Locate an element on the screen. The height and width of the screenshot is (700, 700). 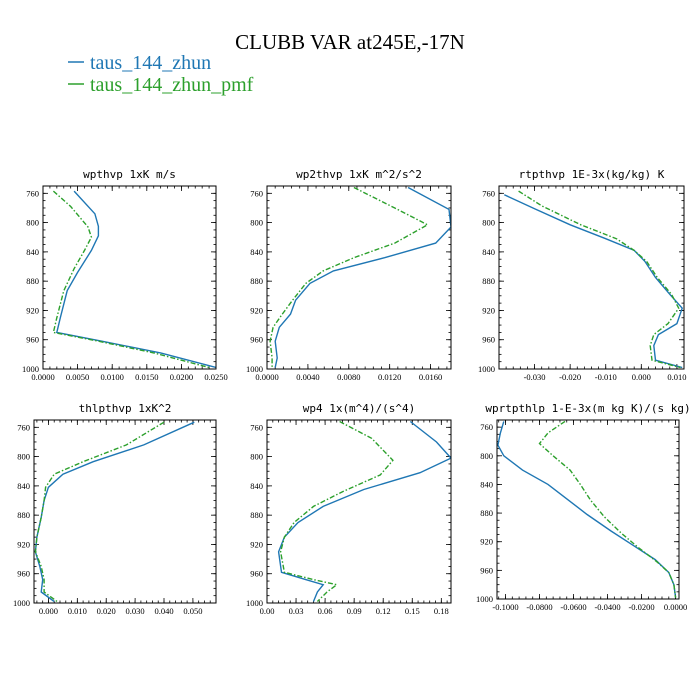
x-tick-label: -0.020 is located at coordinates (570, 377).